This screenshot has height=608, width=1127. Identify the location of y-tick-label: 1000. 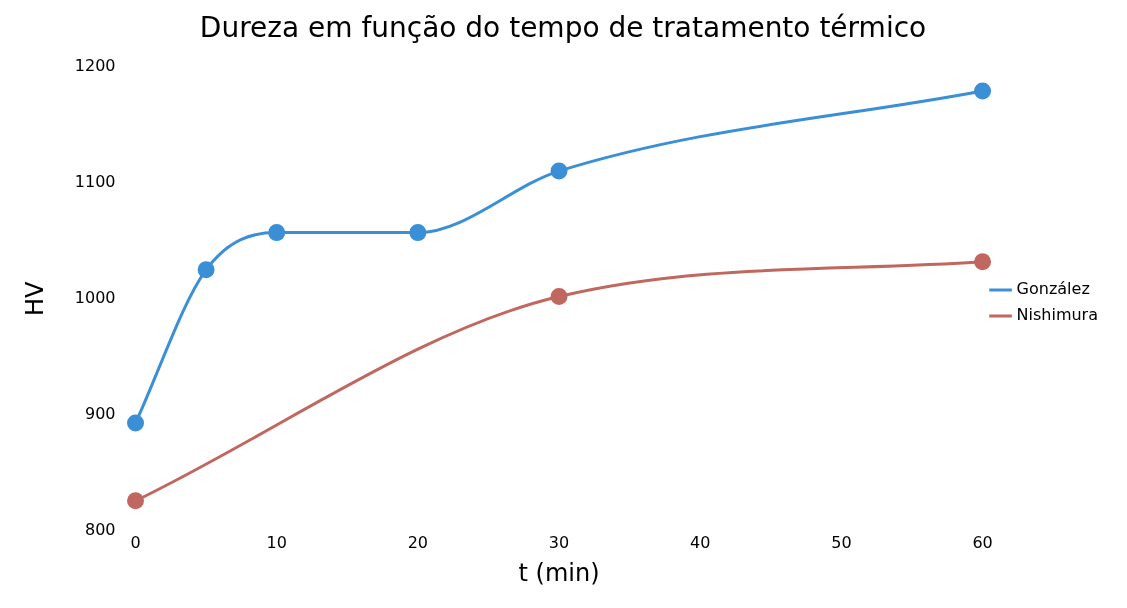
(95, 297).